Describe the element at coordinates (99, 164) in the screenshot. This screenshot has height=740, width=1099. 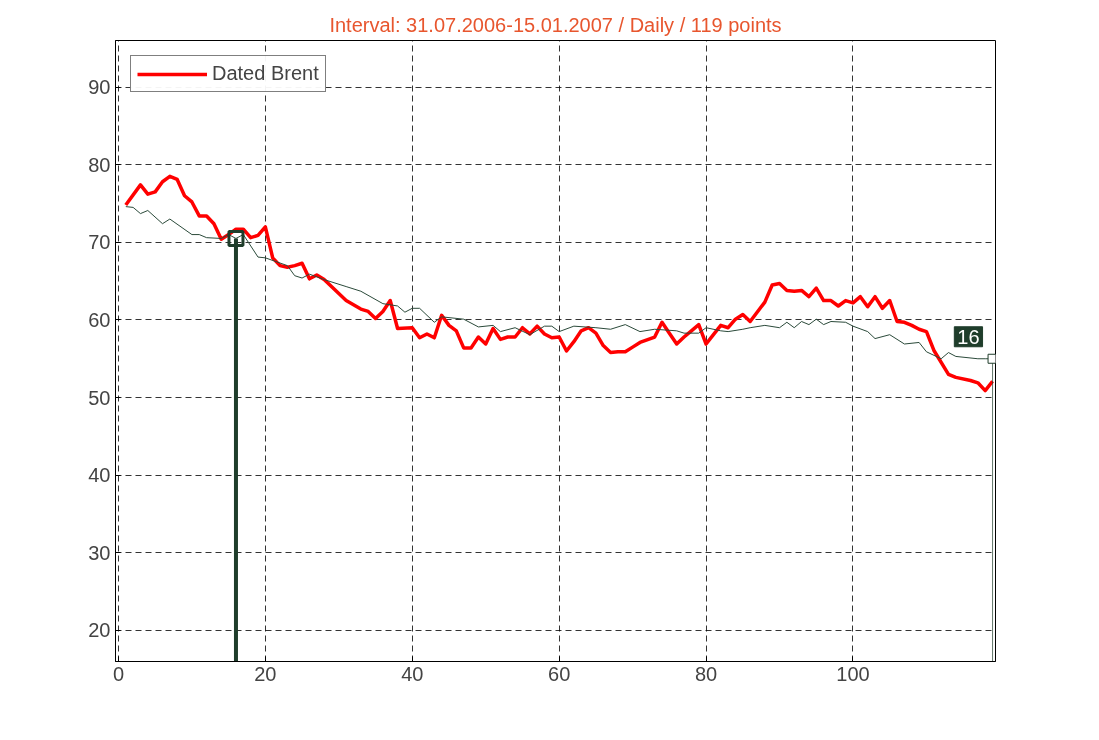
I see `y-tick-label: 80` at that location.